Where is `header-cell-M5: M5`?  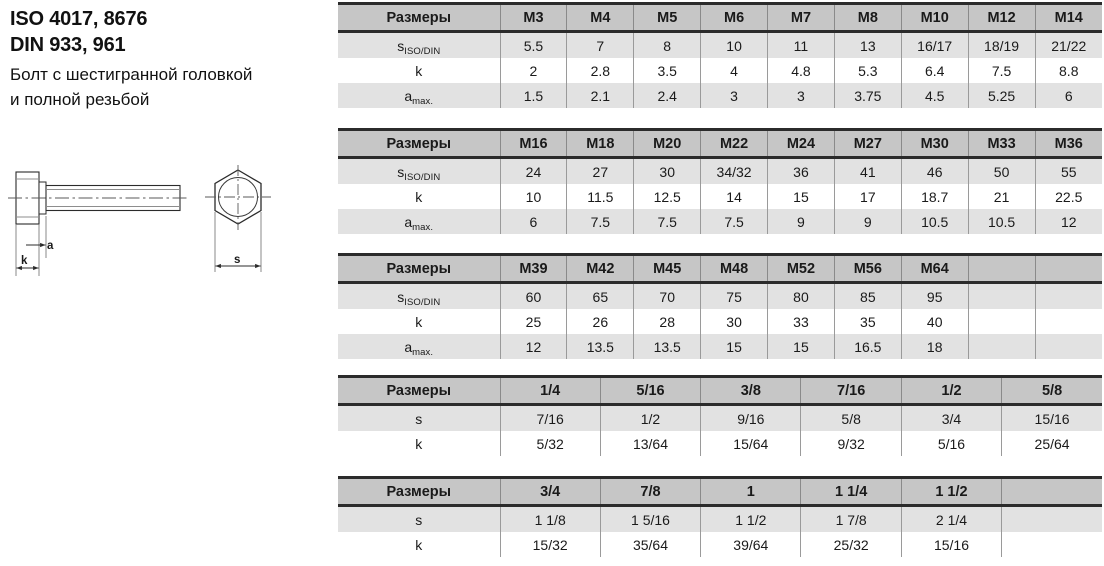 header-cell-M5: M5 is located at coordinates (667, 17).